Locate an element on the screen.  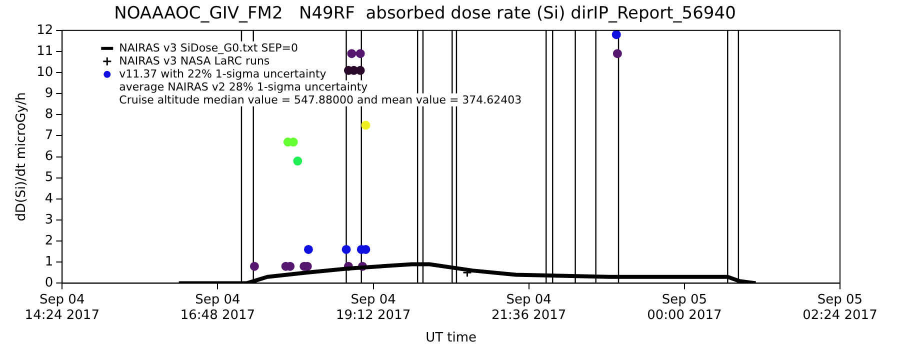
annotation: Cruise altitude median value = 547.88000 and mean value = 374.62403 is located at coordinates (320, 99).